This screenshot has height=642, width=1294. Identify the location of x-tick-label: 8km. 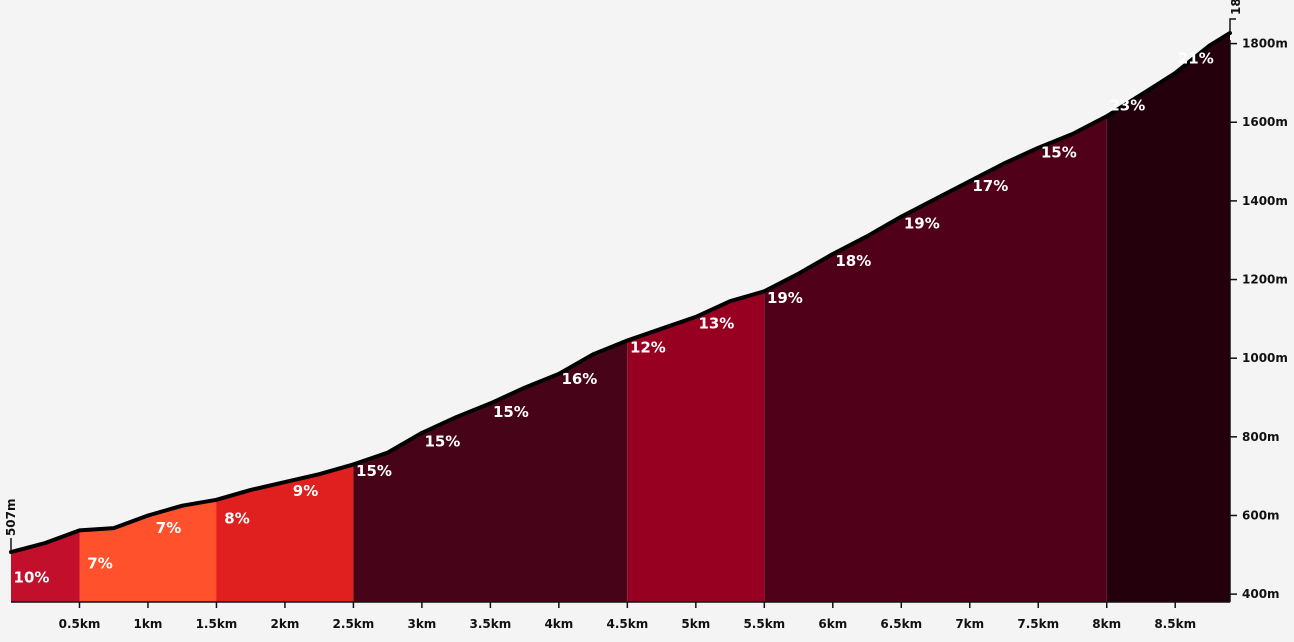
(1106, 624).